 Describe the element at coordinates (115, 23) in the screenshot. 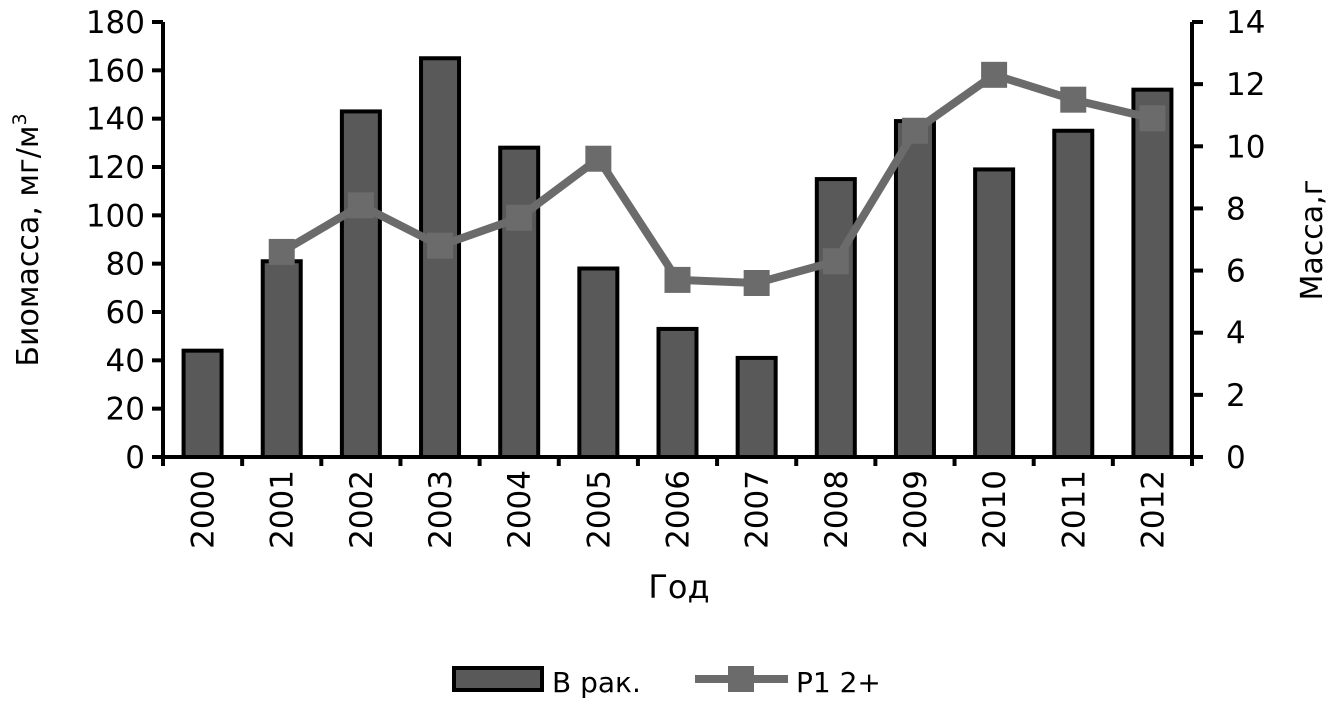

I see `y-tick-label-180: 180` at that location.